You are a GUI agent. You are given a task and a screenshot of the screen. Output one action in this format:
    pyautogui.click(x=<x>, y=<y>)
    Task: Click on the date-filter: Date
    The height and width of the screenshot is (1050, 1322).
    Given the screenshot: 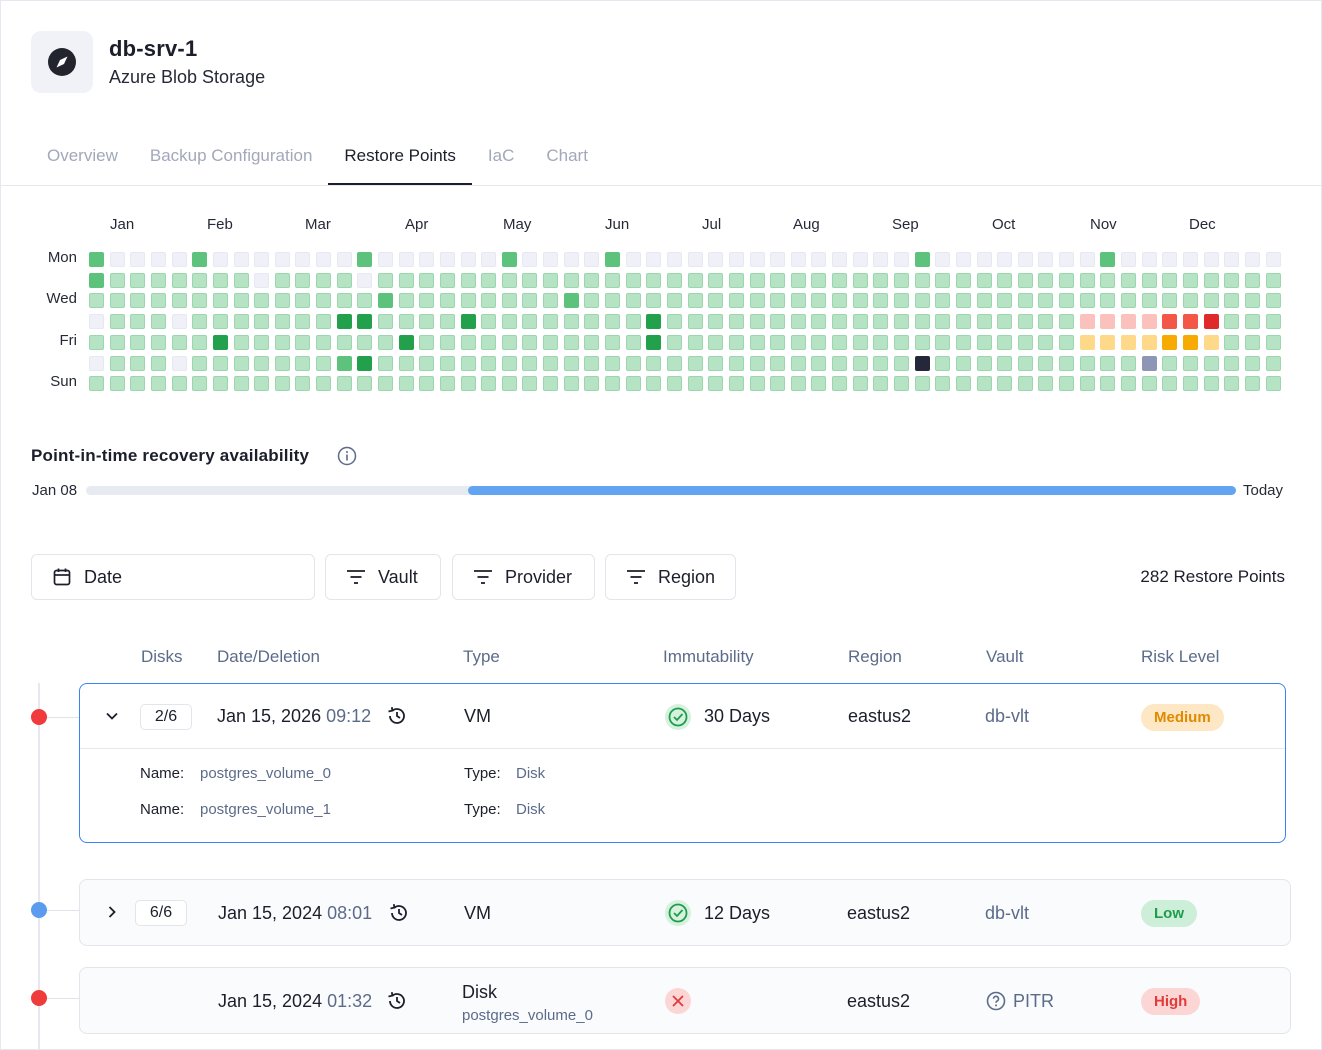 What is the action you would take?
    pyautogui.click(x=173, y=577)
    